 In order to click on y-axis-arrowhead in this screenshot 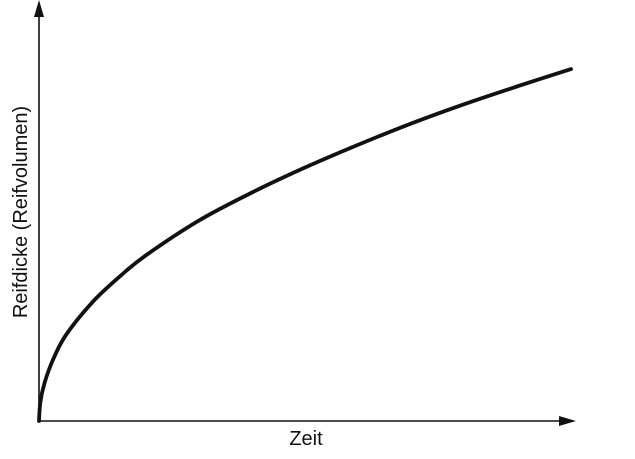, I will do `click(39, 8)`.